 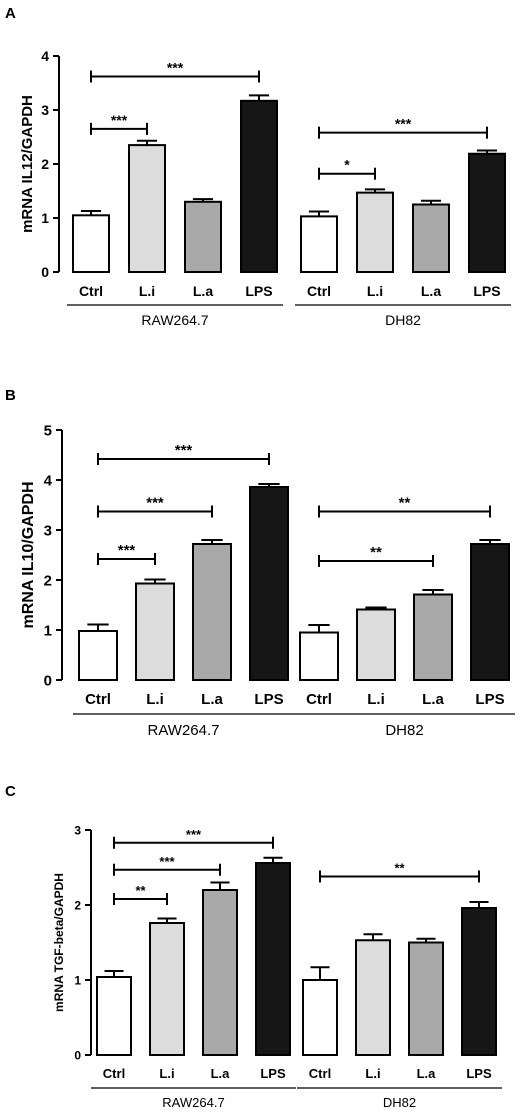 I want to click on y-tick-label: 5, so click(x=48, y=430).